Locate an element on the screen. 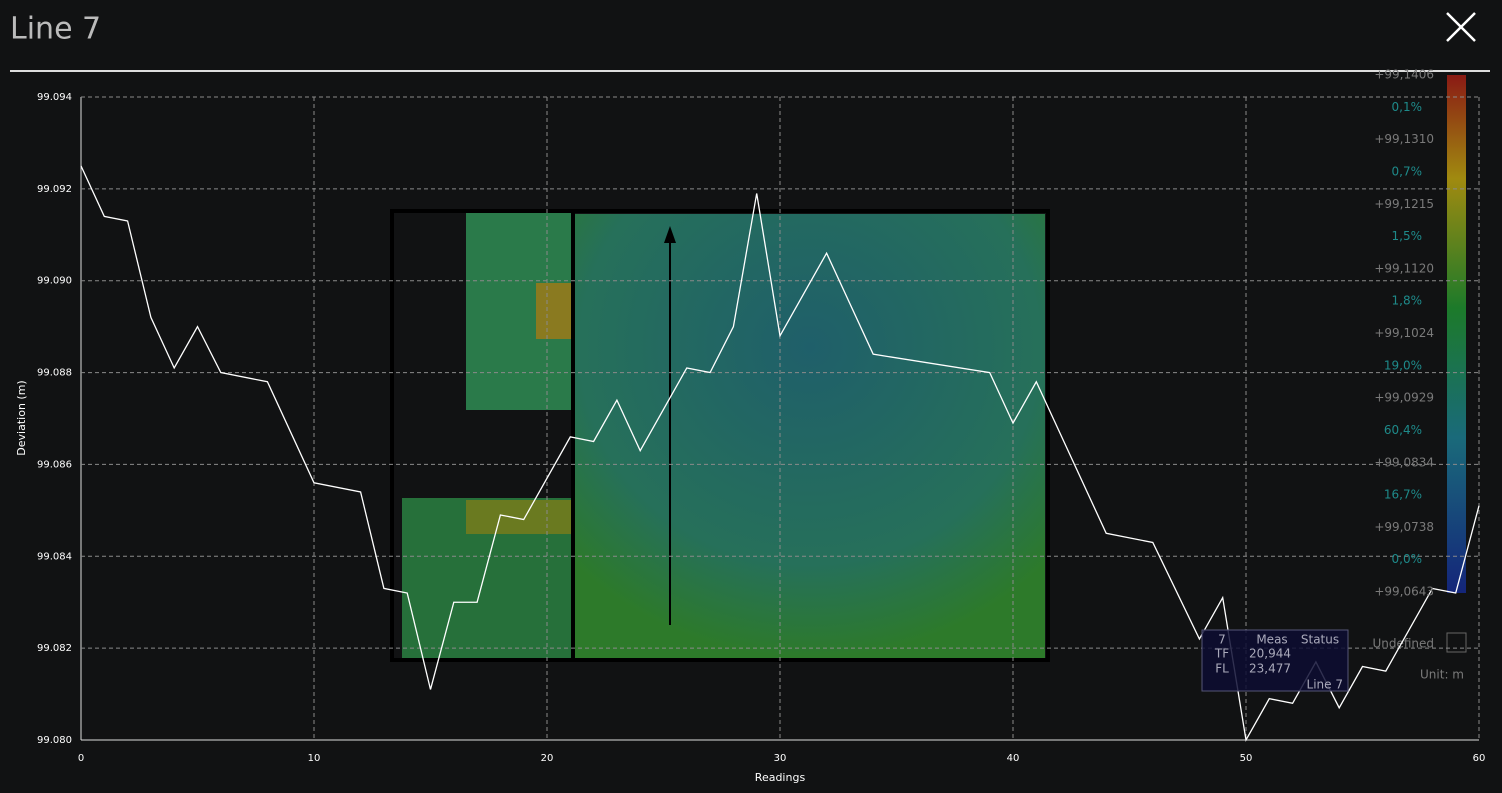  info-box: 7 Meas Status TF 20,944 FL 23,477 Line 7 is located at coordinates (1275, 660).